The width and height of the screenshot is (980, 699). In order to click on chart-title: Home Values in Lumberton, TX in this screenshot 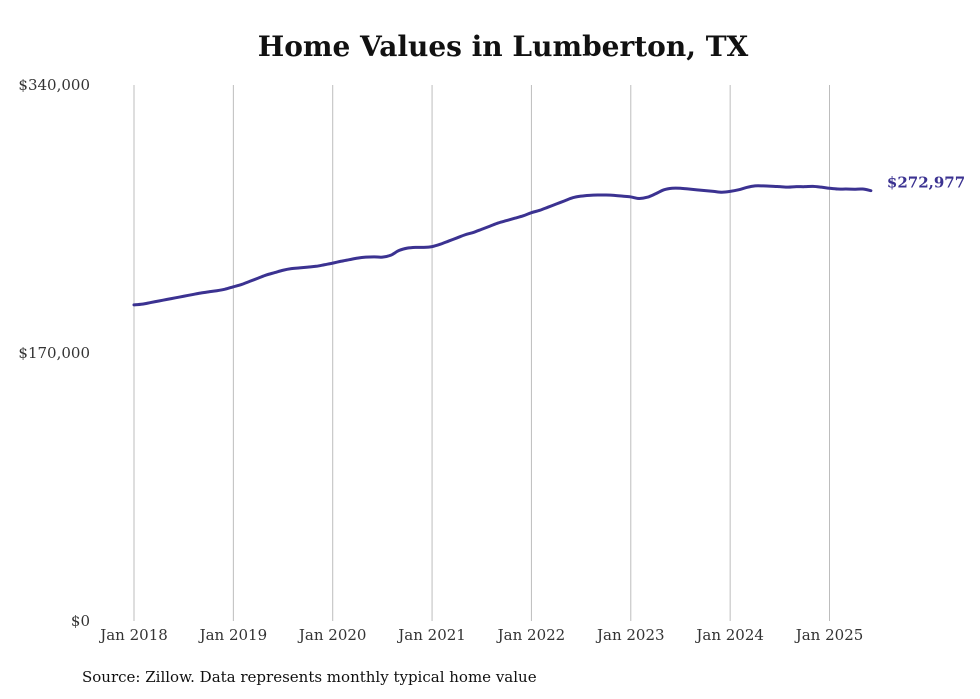, I will do `click(503, 46)`.